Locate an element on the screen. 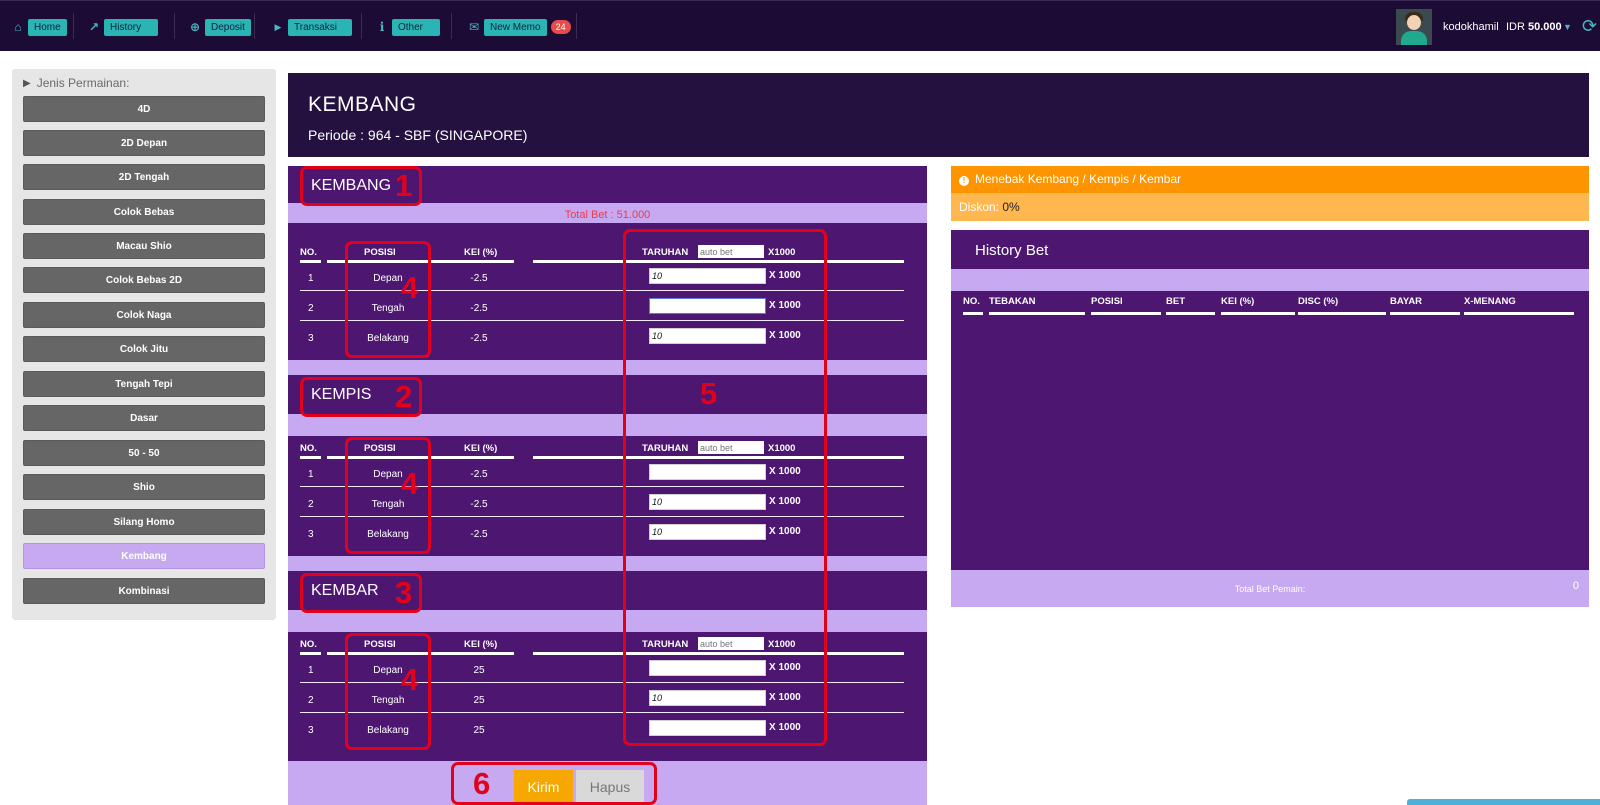  game-btn-2d-tengah: 2D Tengah is located at coordinates (144, 177).